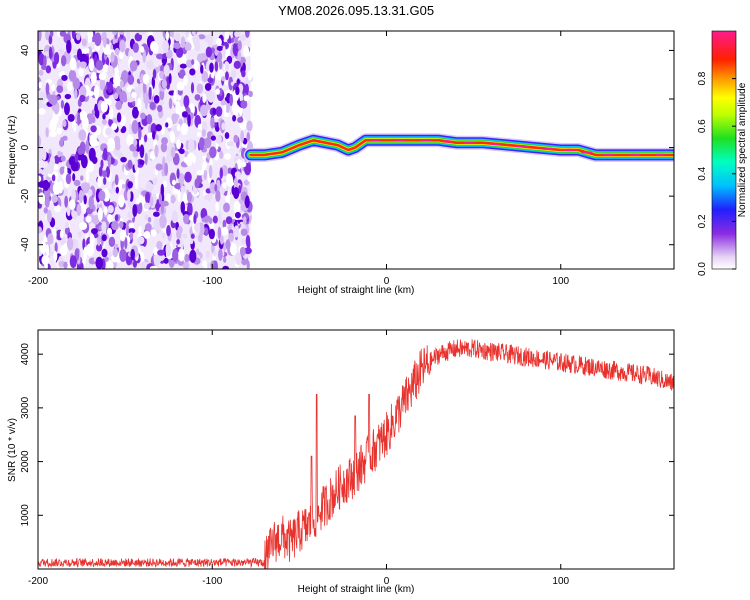 Image resolution: width=750 pixels, height=600 pixels. I want to click on figure-title: YM08.2026.095.13.31.G05, so click(356, 10).